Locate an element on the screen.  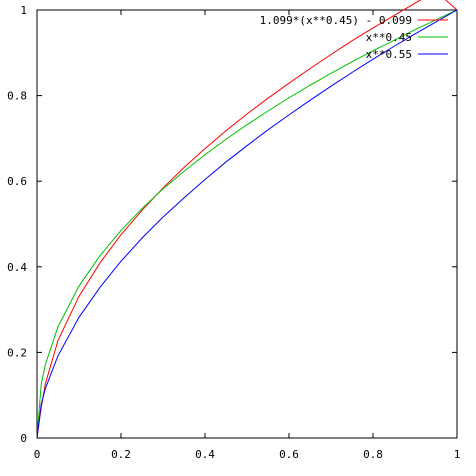
y-tick-label: 0.8 is located at coordinates (17, 96).